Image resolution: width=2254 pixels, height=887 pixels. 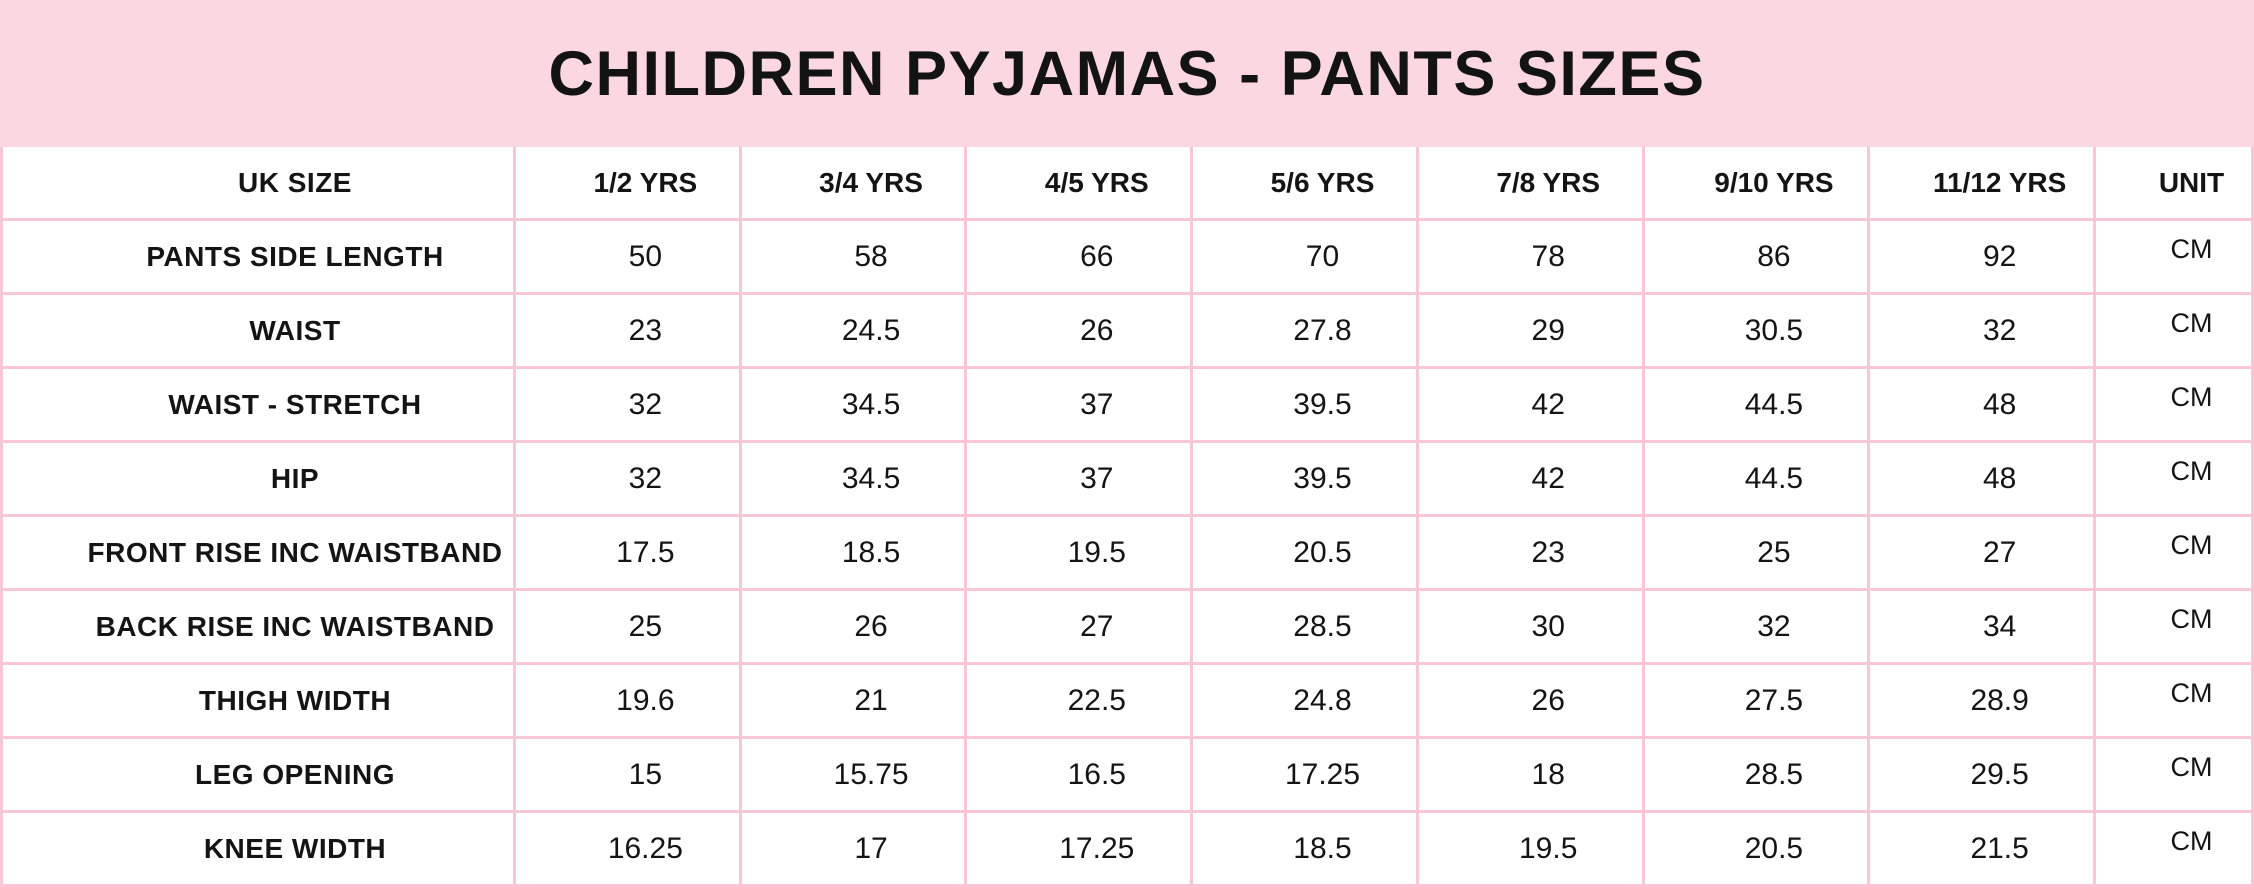 What do you see at coordinates (627, 848) in the screenshot?
I see `size-value-cell: 16.25` at bounding box center [627, 848].